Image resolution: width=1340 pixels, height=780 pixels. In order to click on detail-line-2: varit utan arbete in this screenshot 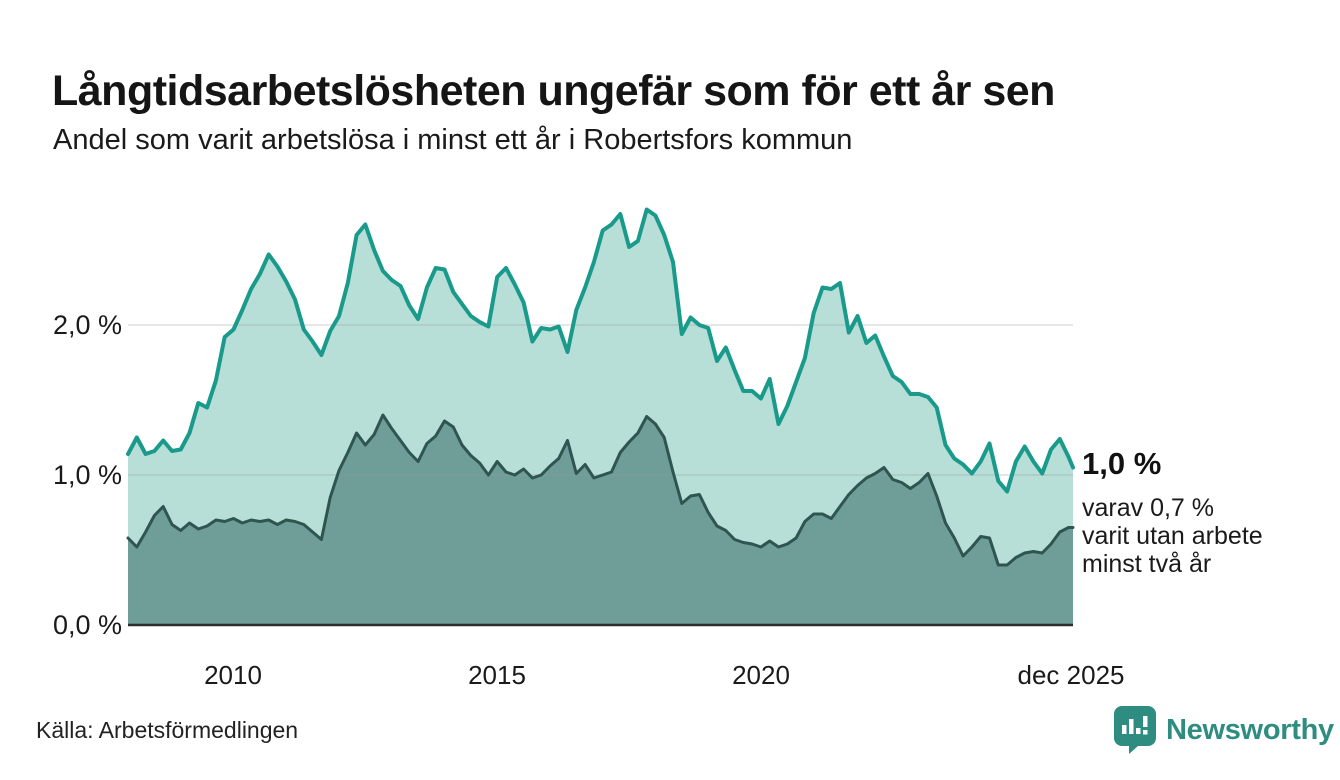, I will do `click(1172, 536)`.